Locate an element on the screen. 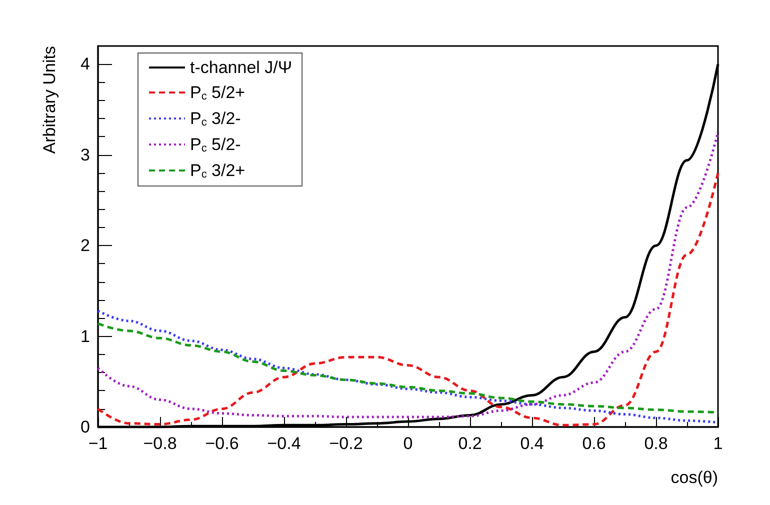 This screenshot has height=505, width=770. x-tick-label: 0.2 is located at coordinates (470, 443).